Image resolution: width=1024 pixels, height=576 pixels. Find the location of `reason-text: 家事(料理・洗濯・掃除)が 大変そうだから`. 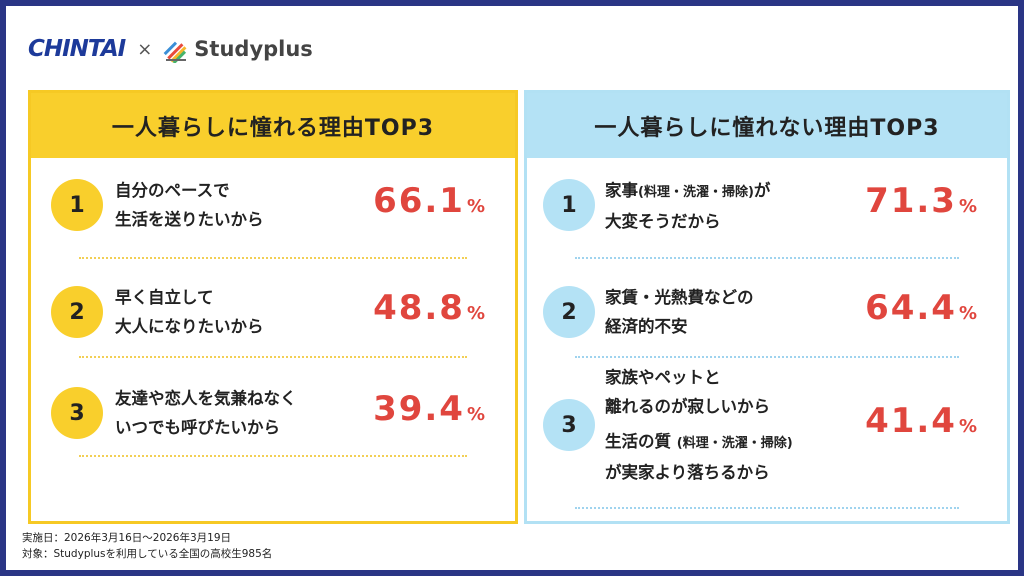

reason-text: 家事(料理・洗濯・掃除)が 大変そうだから is located at coordinates (687, 206).